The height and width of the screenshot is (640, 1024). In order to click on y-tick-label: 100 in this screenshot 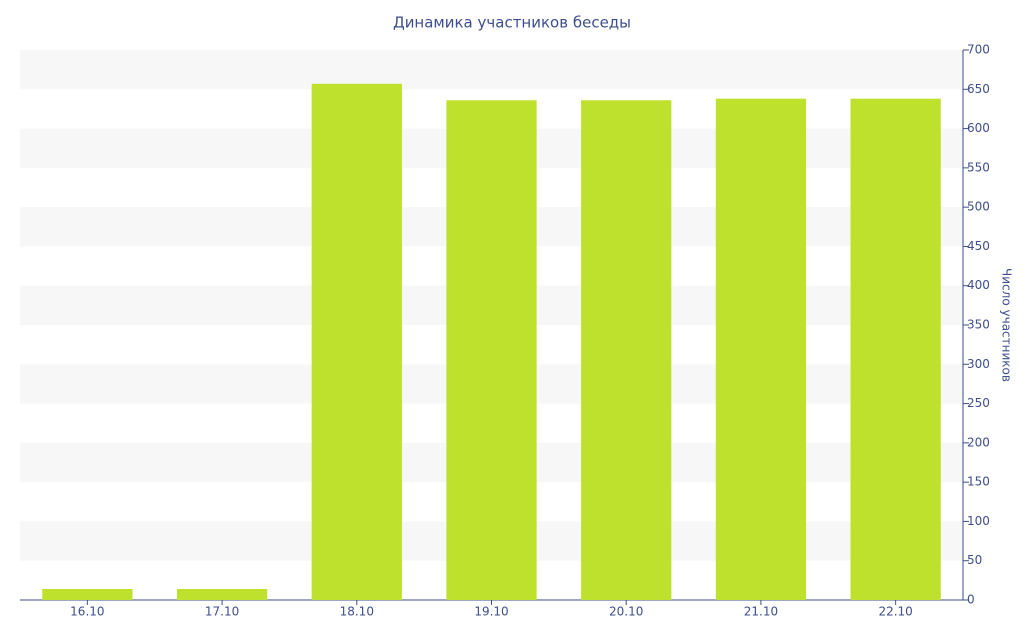, I will do `click(978, 521)`.